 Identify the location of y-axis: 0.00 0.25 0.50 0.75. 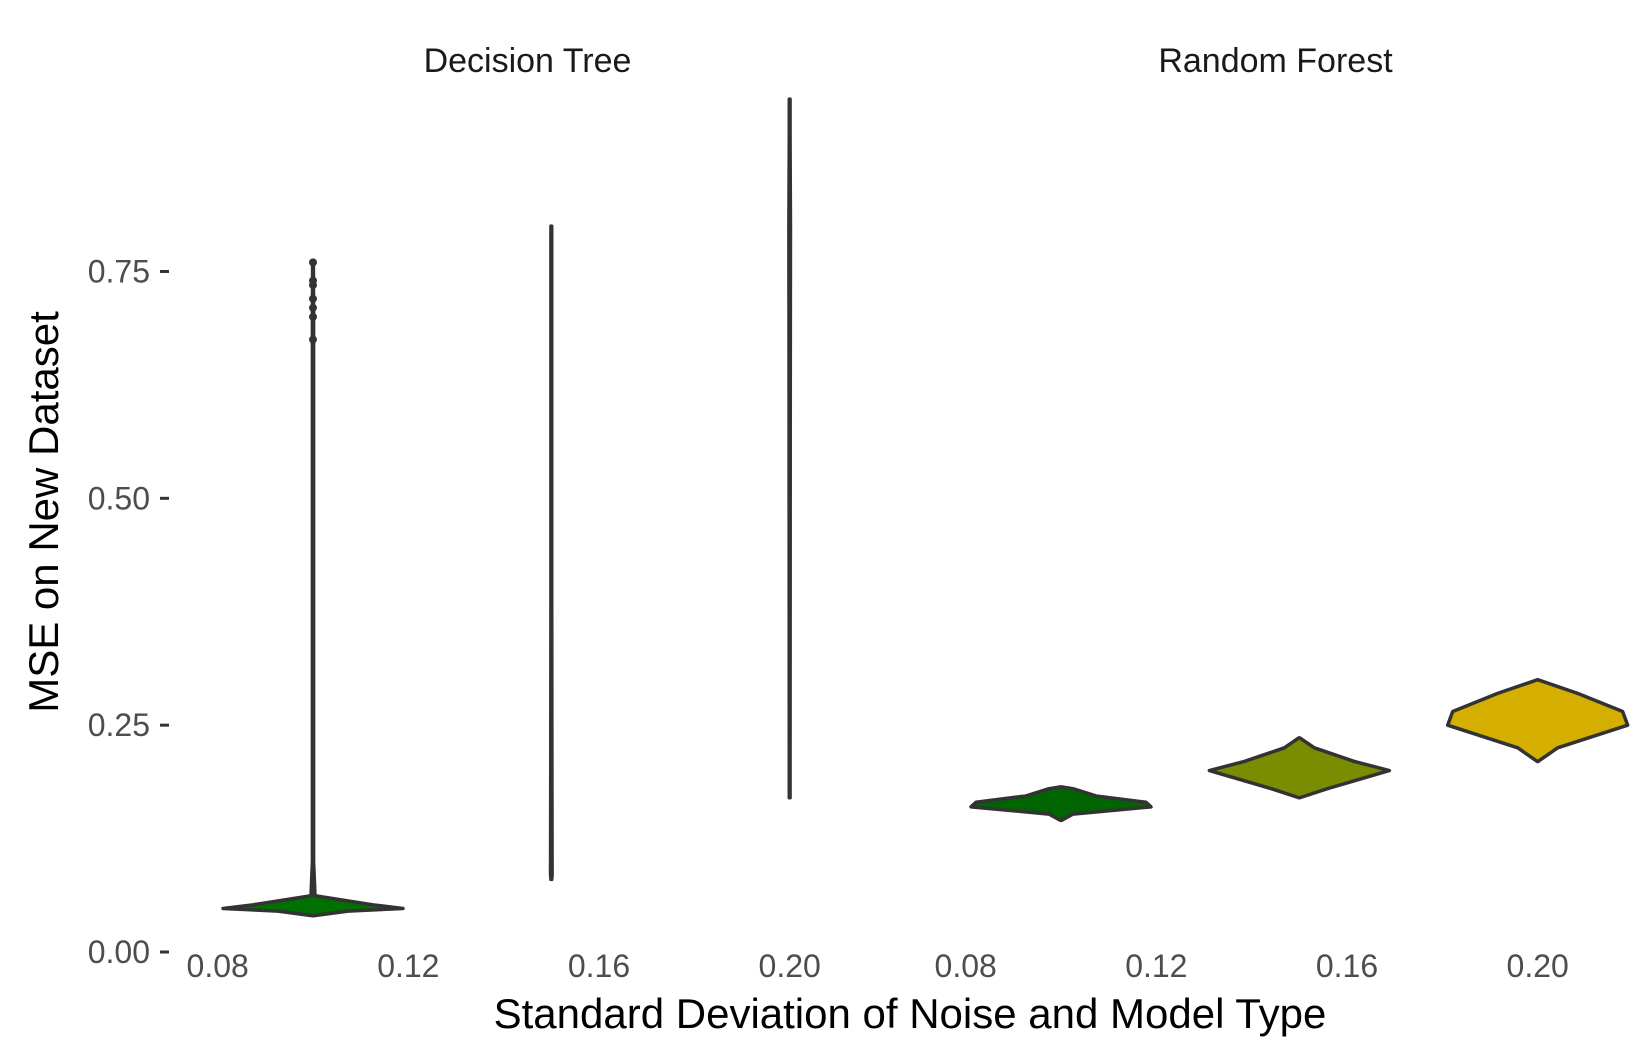
(128, 611).